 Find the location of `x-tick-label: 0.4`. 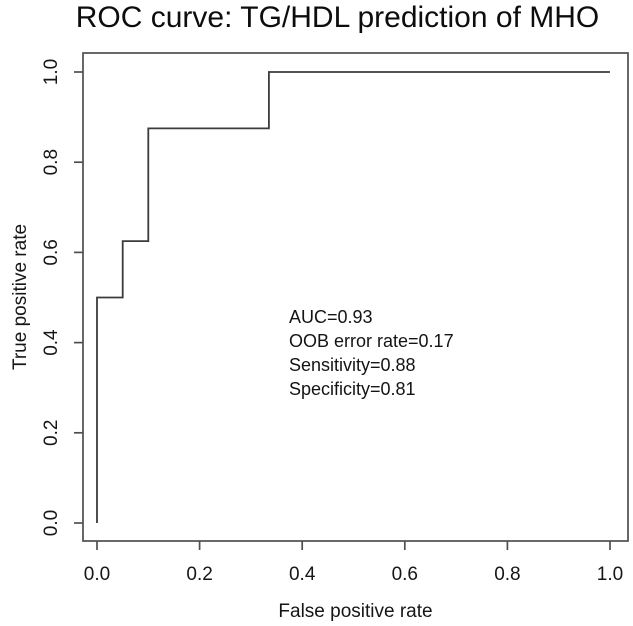

x-tick-label: 0.4 is located at coordinates (302, 574).